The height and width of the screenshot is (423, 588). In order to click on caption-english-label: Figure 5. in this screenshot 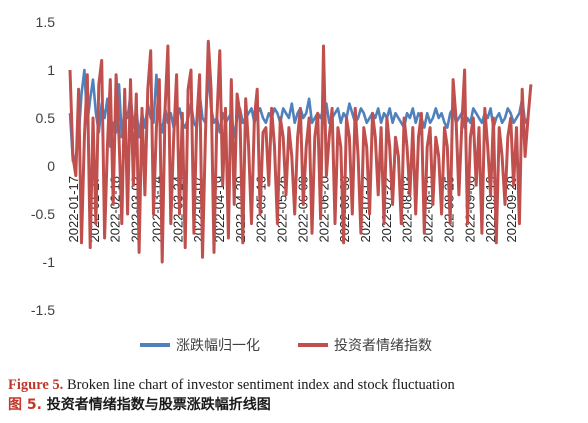, I will do `click(36, 385)`.